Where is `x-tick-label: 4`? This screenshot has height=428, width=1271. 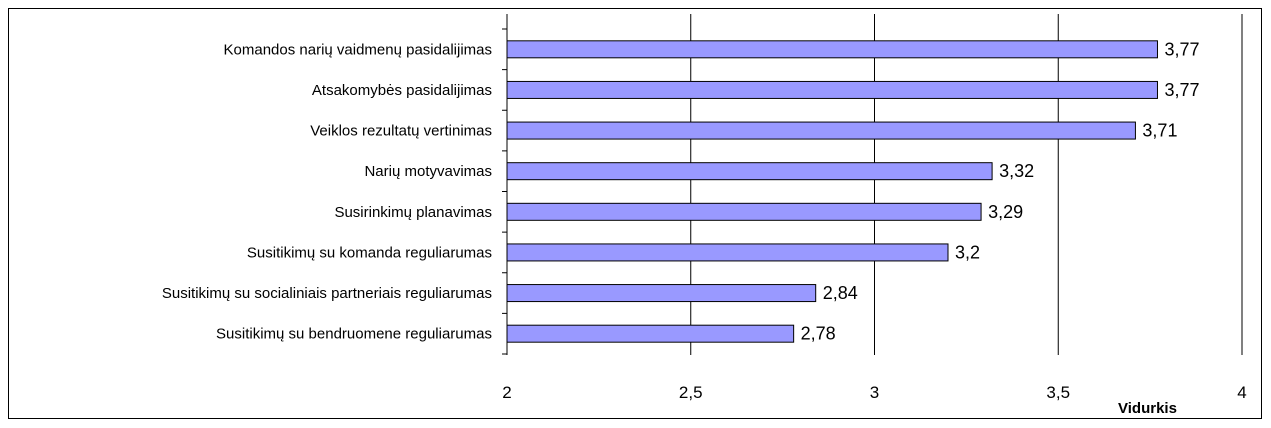 x-tick-label: 4 is located at coordinates (1241, 392).